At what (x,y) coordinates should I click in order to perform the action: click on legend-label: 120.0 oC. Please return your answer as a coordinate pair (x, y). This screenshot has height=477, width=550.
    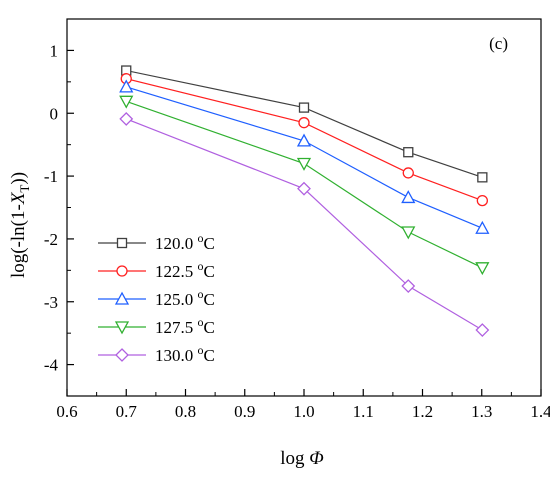
    Looking at the image, I should click on (185, 242).